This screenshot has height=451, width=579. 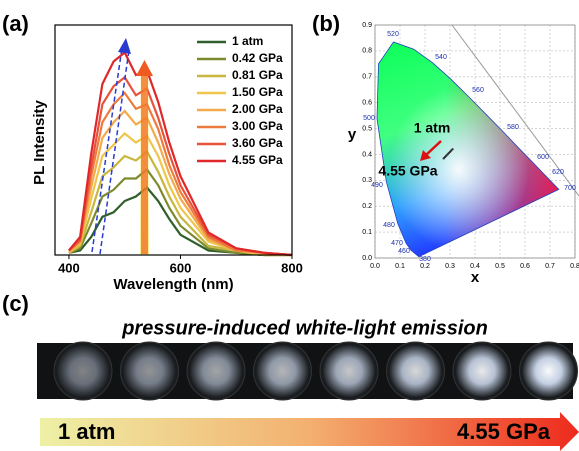 I want to click on y-axis-label: PL Intensity, so click(x=39, y=141).